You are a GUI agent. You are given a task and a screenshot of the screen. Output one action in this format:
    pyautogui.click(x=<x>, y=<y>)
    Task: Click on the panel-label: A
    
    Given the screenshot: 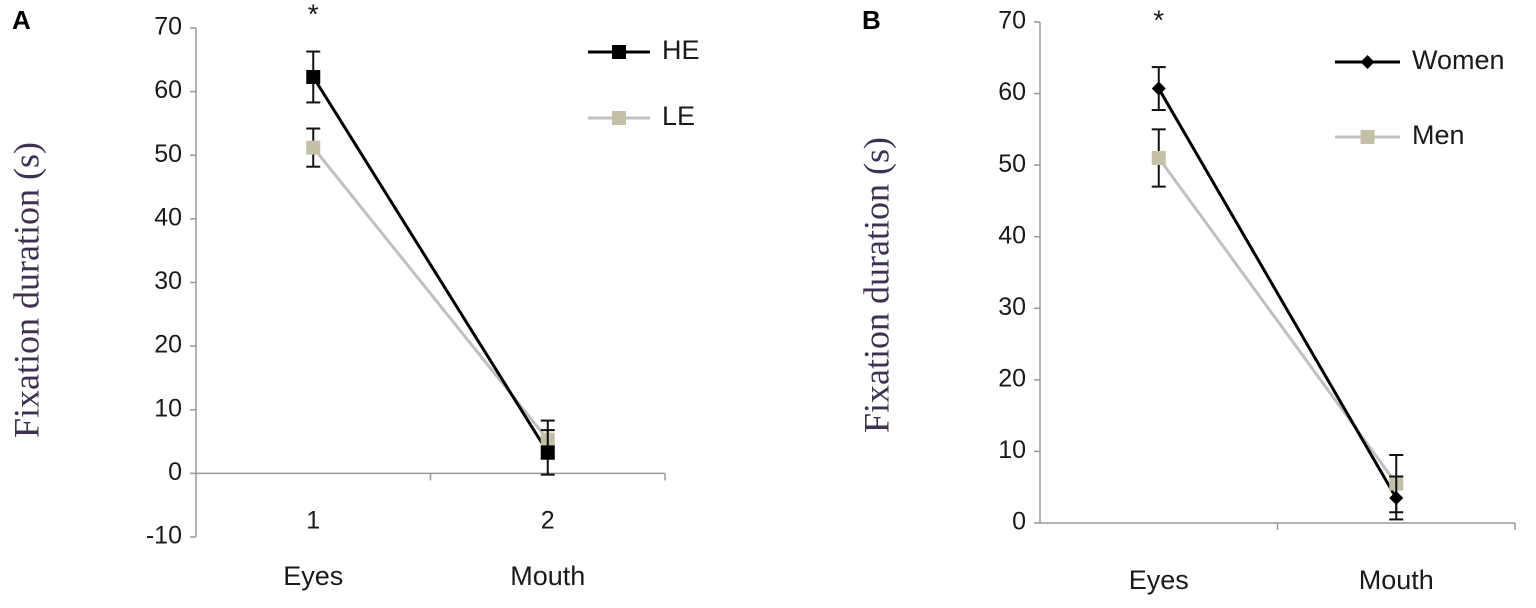 What is the action you would take?
    pyautogui.click(x=21, y=20)
    